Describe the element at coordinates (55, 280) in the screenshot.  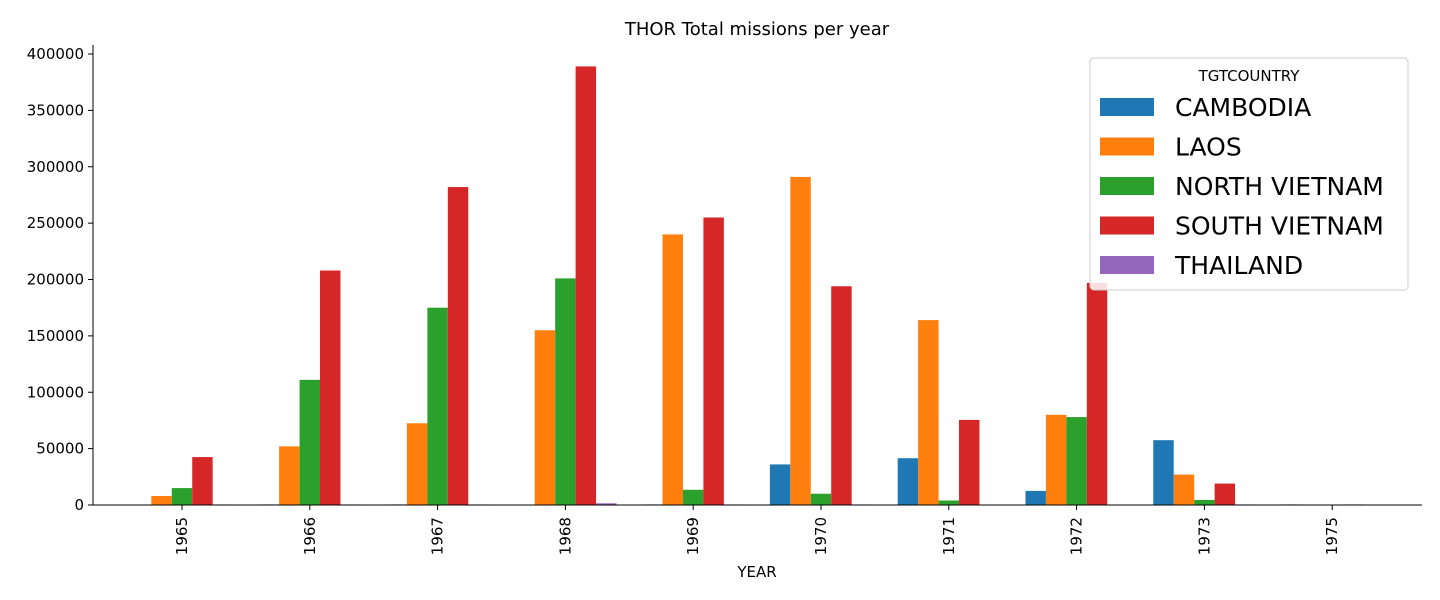
I see `y-tick-label: 200000` at that location.